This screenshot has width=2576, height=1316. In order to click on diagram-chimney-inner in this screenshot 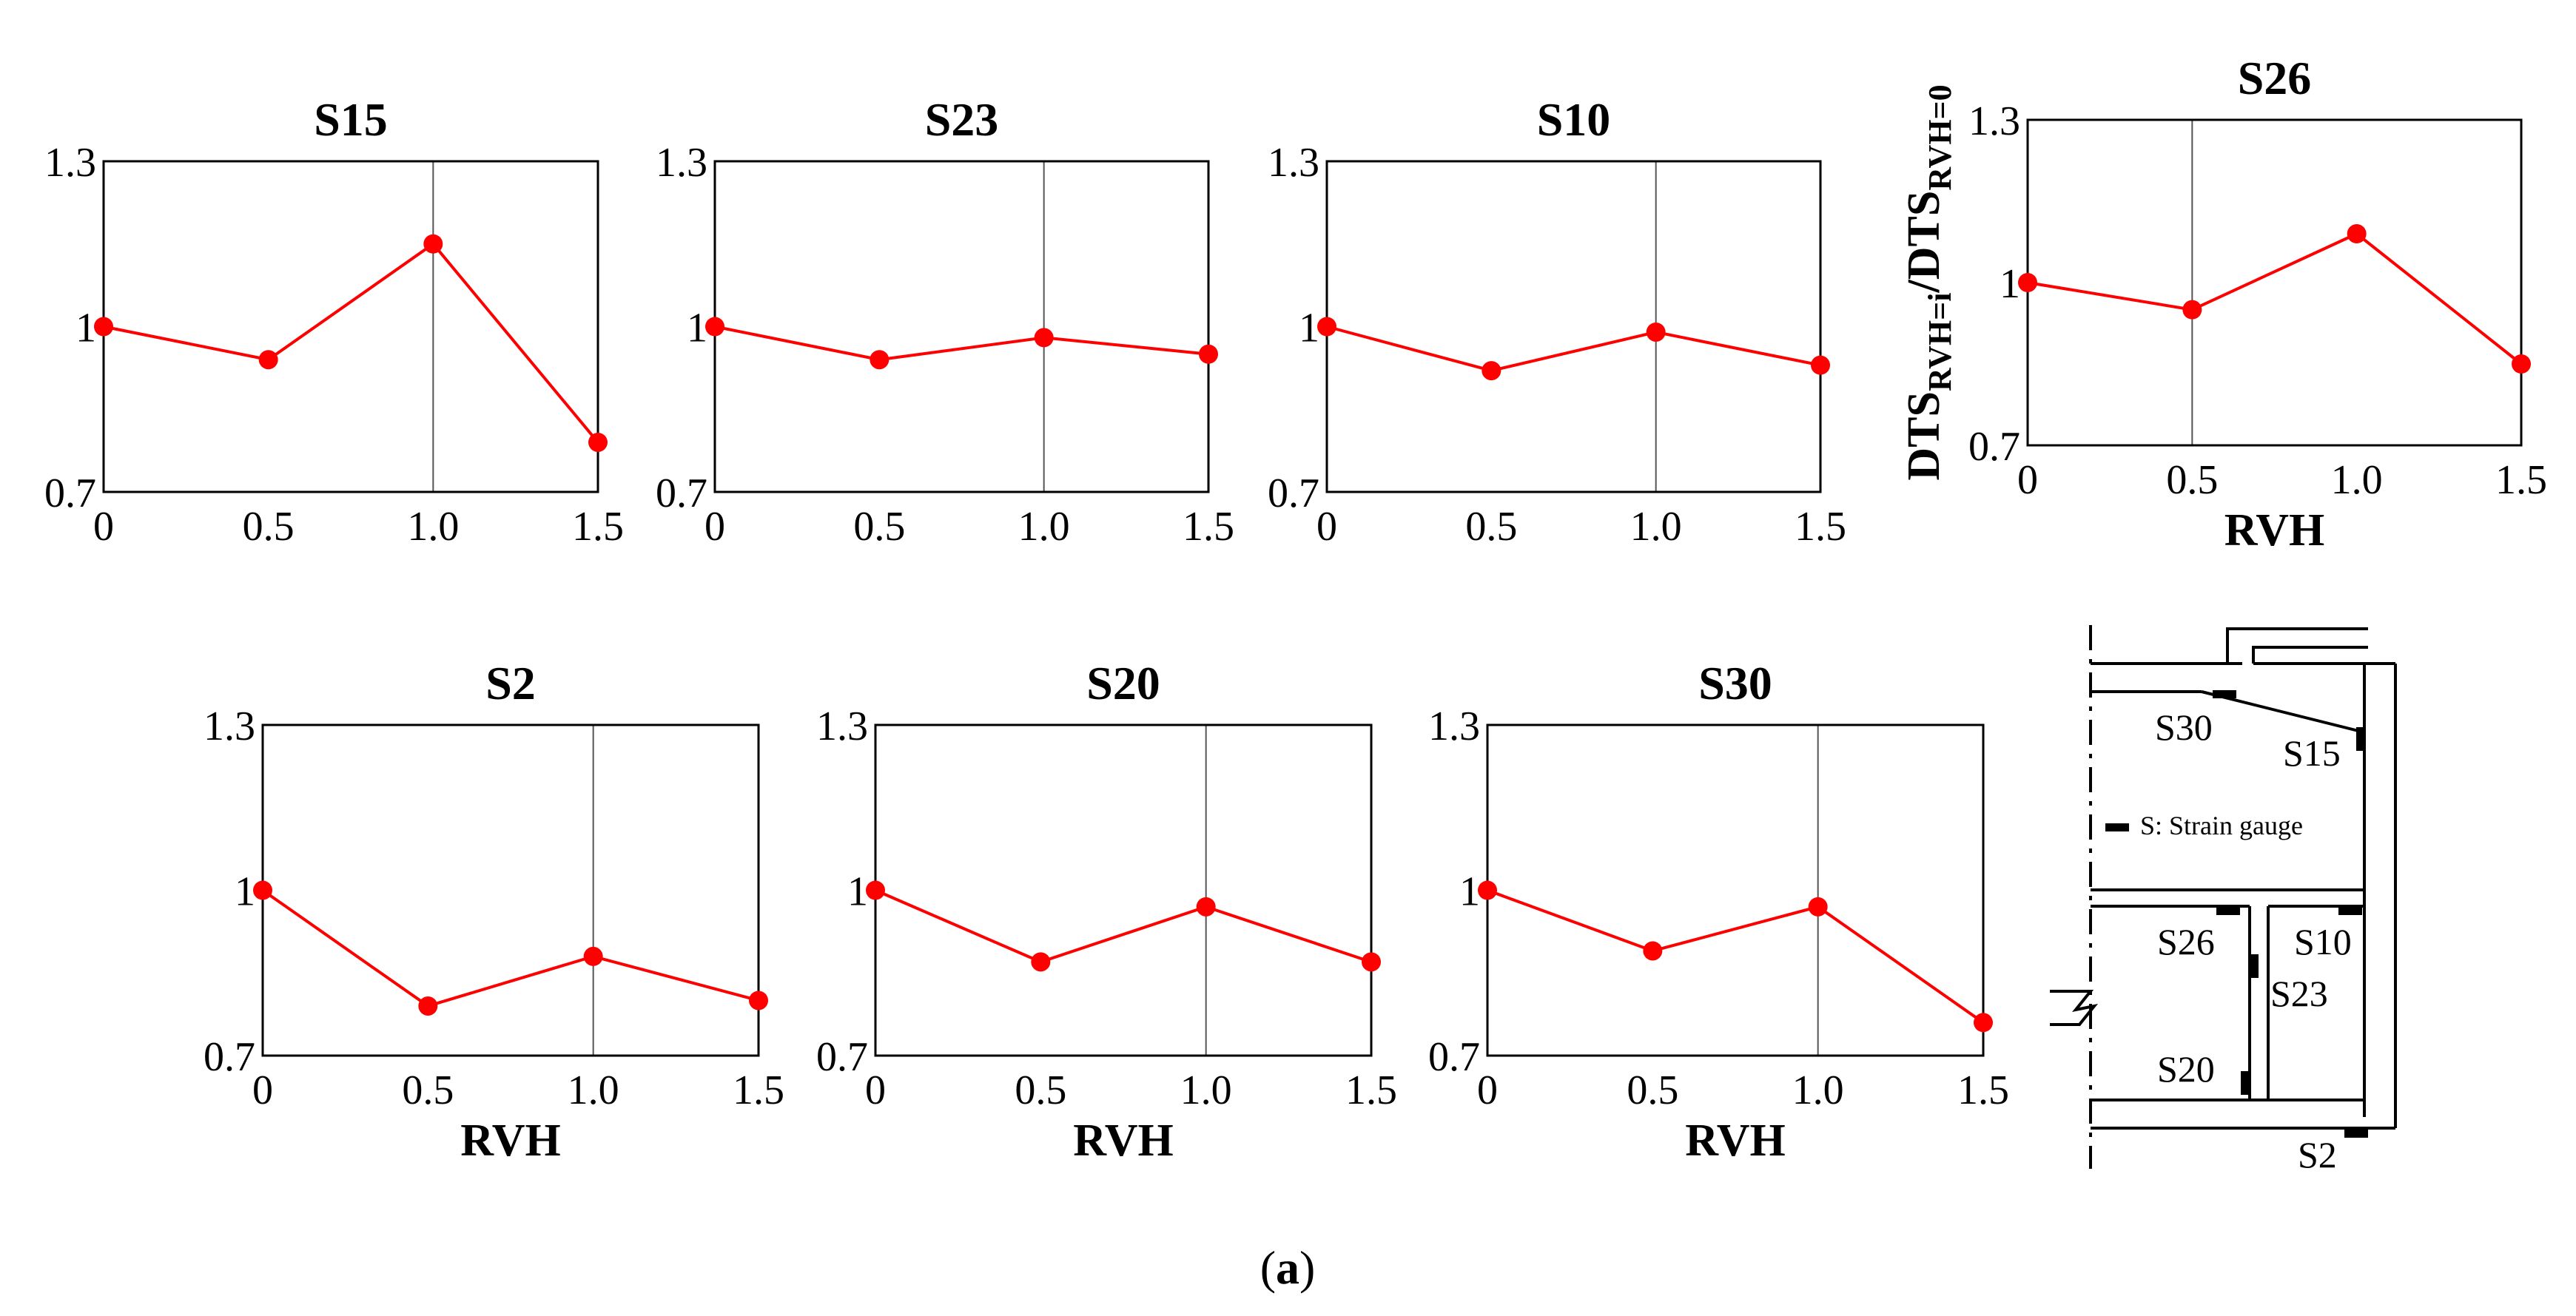, I will do `click(2310, 655)`.